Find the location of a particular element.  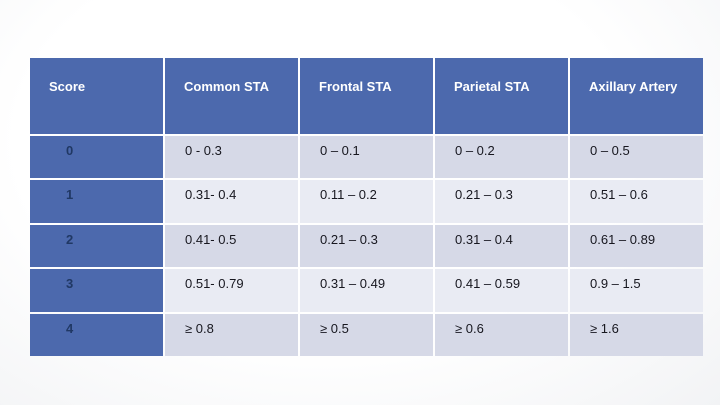

value-cell-axillary-1: 0.51 – 0.6 is located at coordinates (636, 201).